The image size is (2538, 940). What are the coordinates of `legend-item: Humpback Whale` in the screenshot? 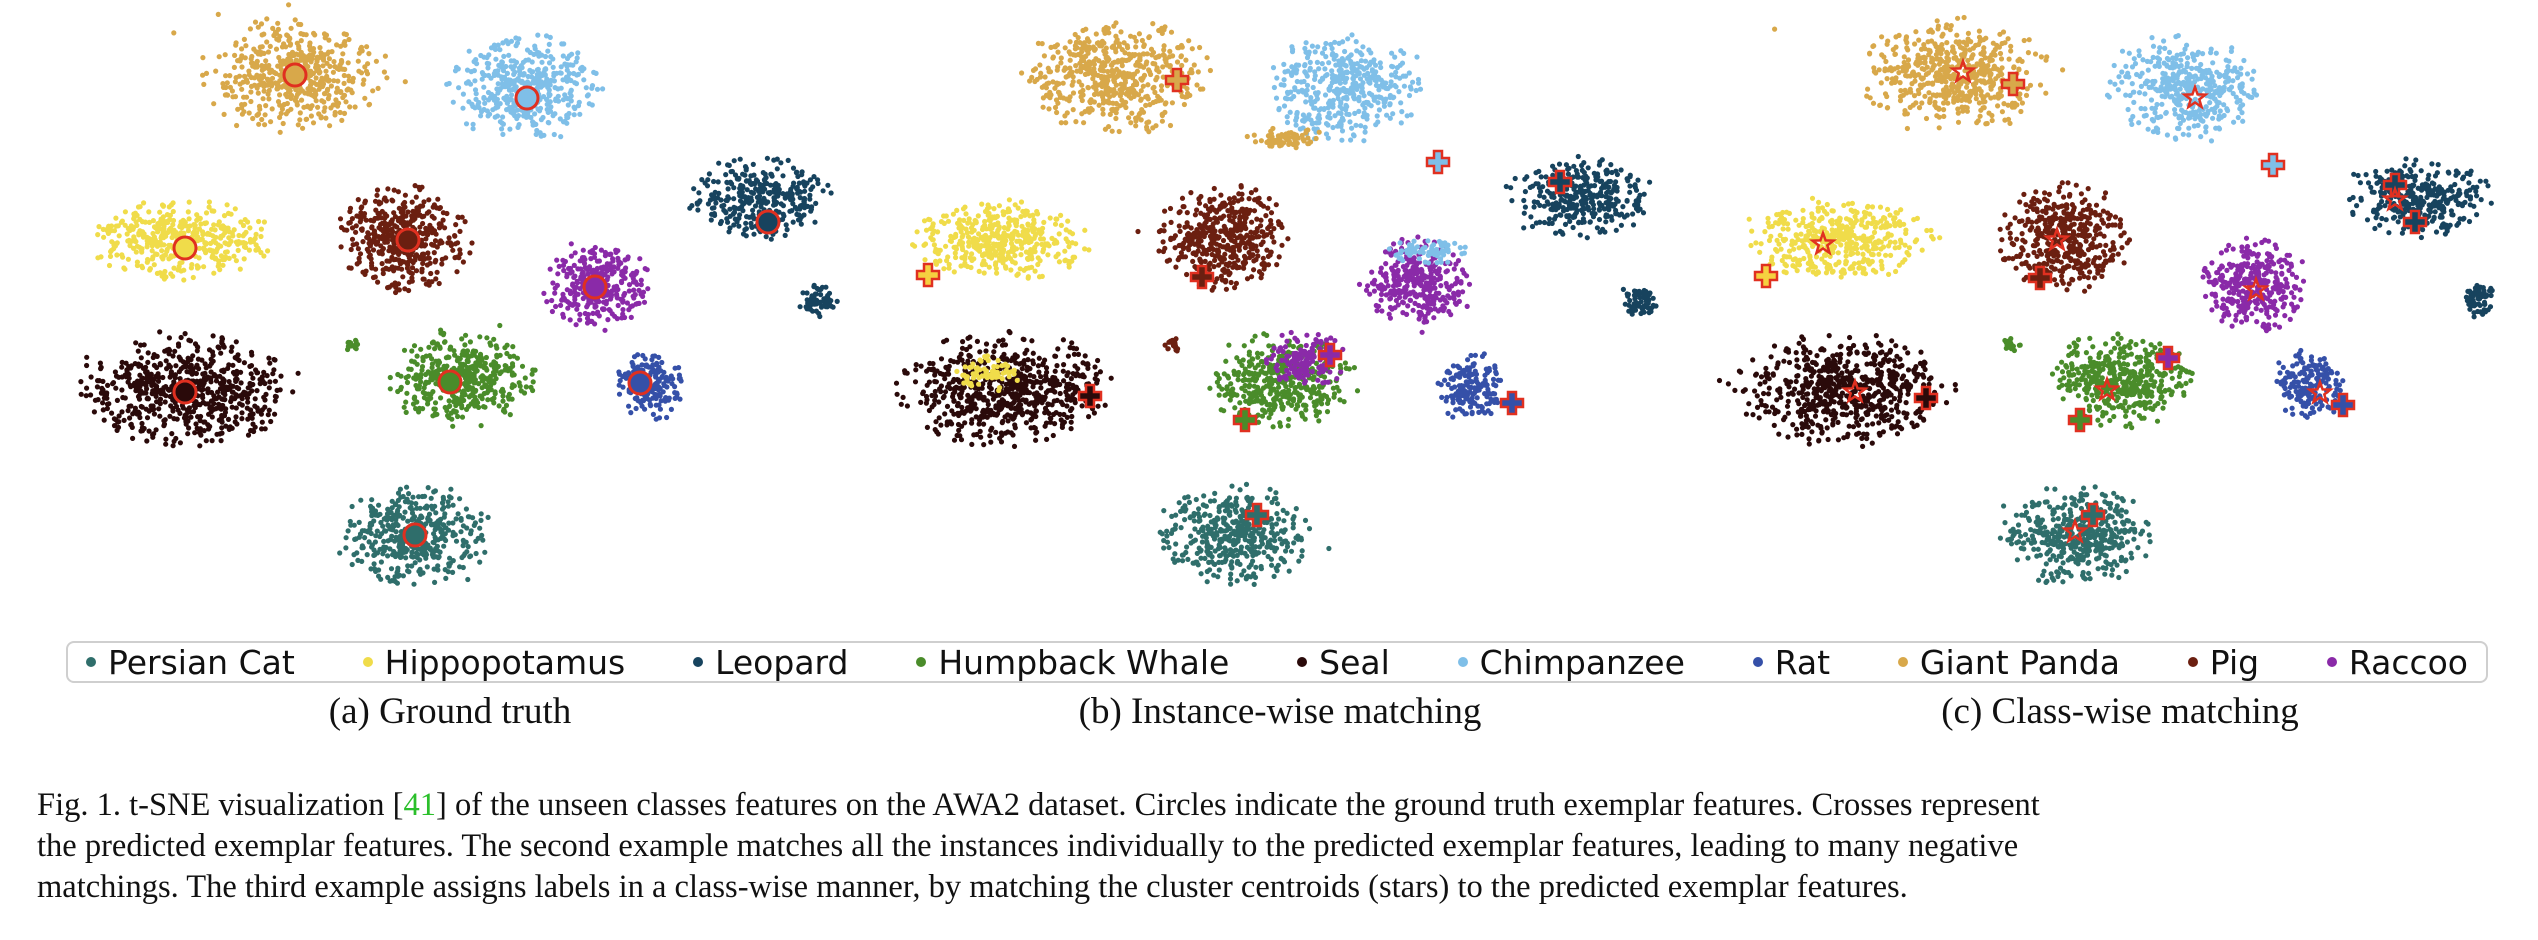 It's located at (1072, 662).